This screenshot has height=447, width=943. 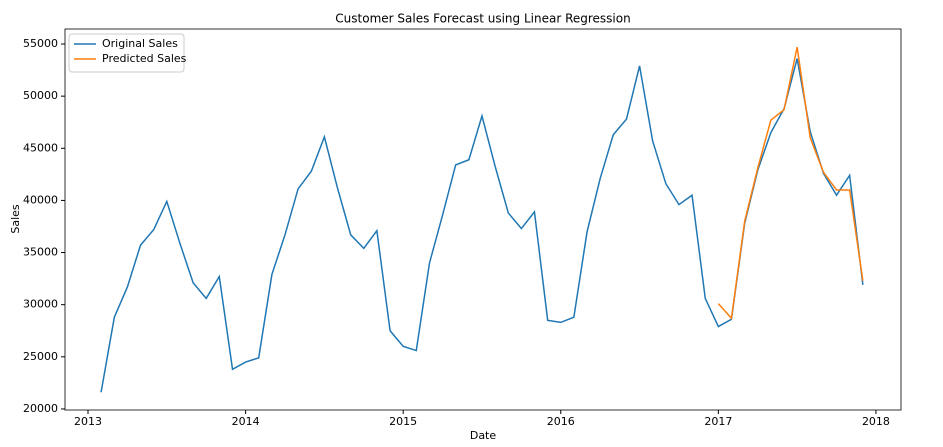 What do you see at coordinates (790, 183) in the screenshot?
I see `line-series` at bounding box center [790, 183].